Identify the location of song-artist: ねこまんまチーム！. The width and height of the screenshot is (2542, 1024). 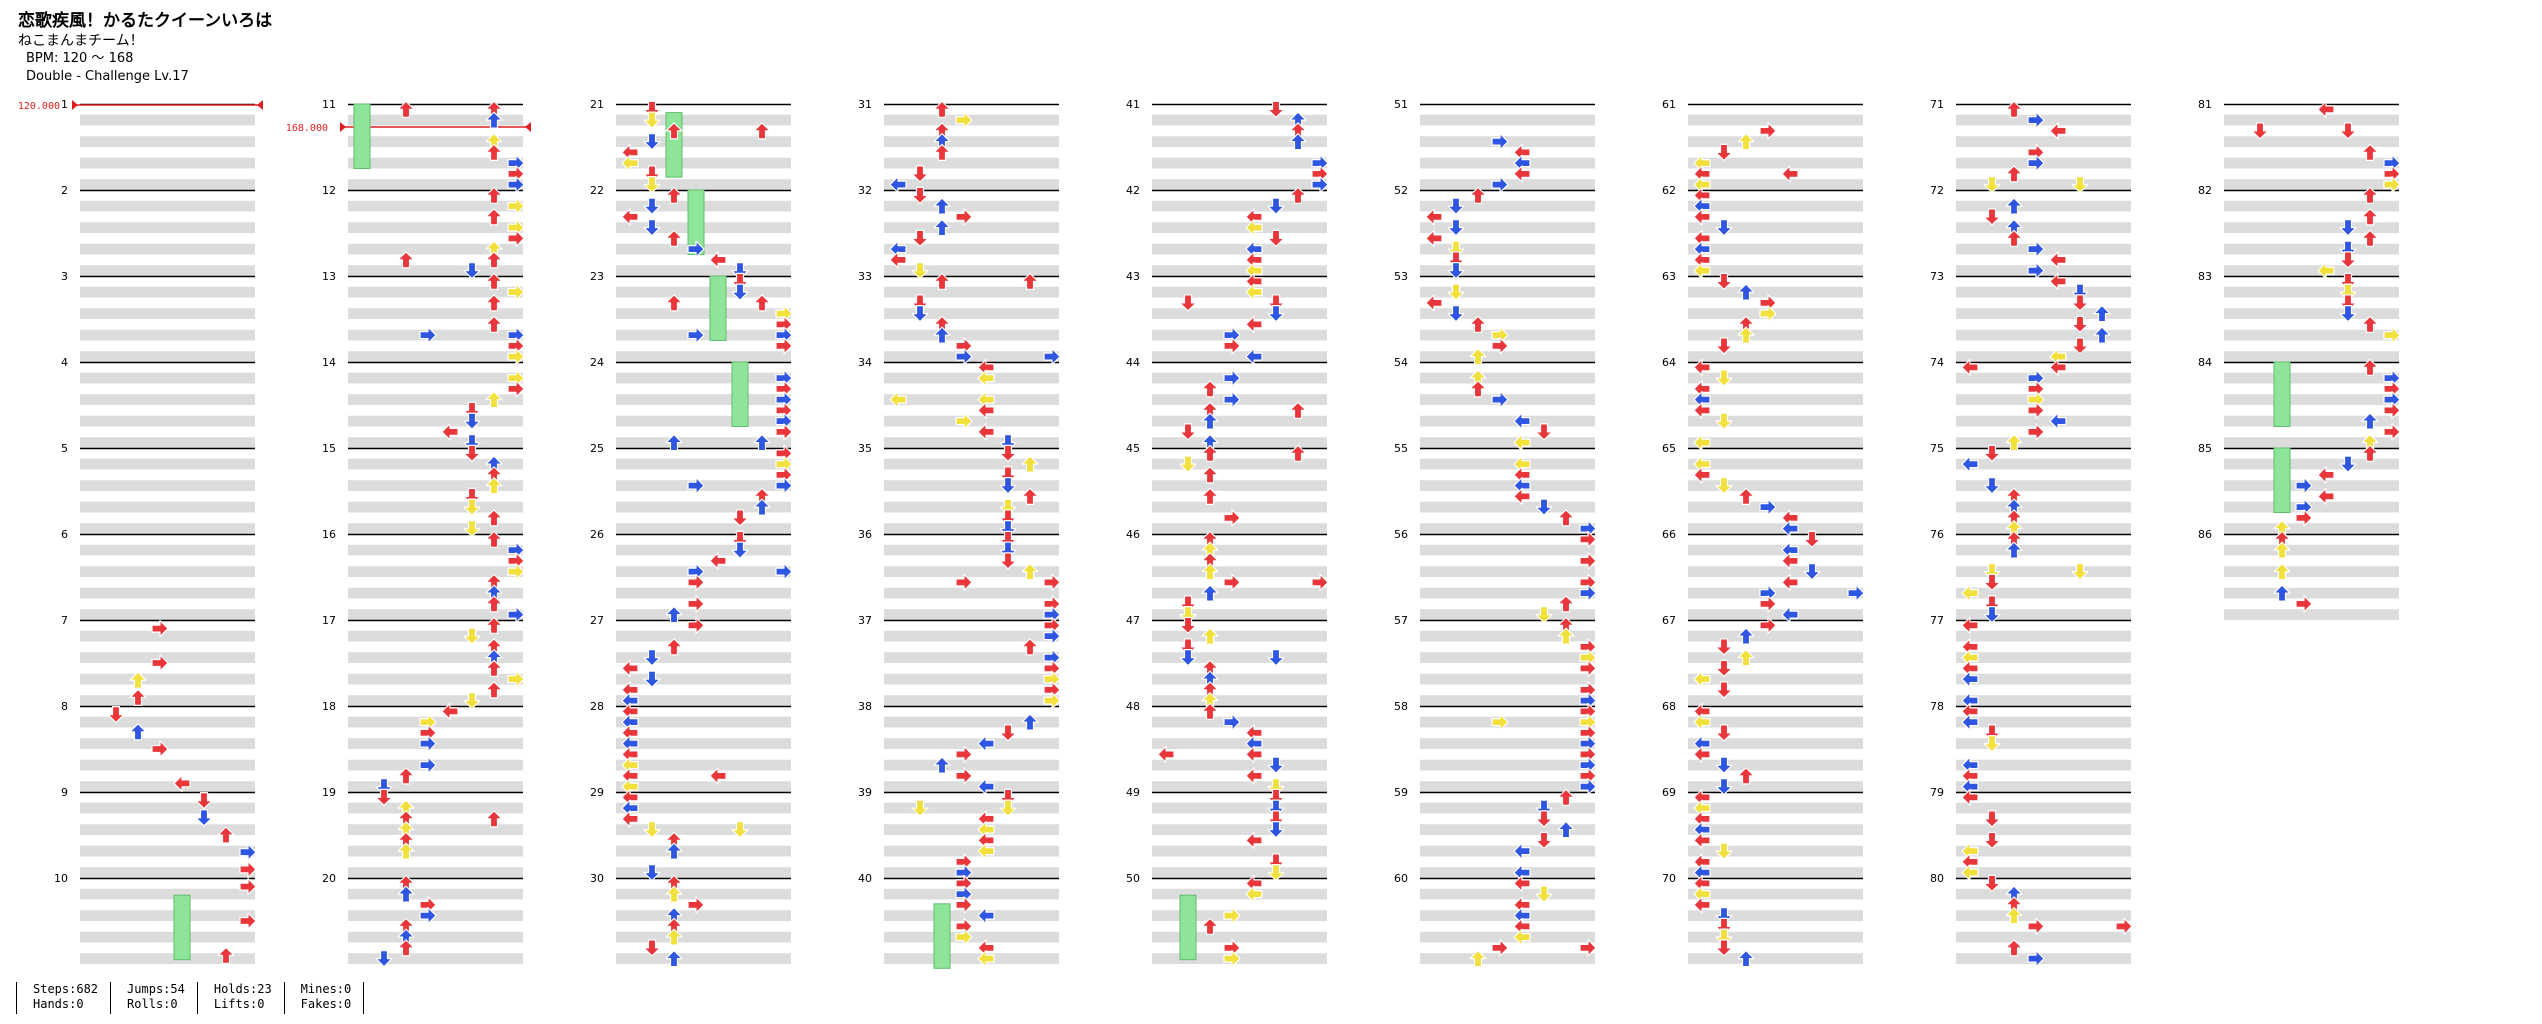
(81, 41).